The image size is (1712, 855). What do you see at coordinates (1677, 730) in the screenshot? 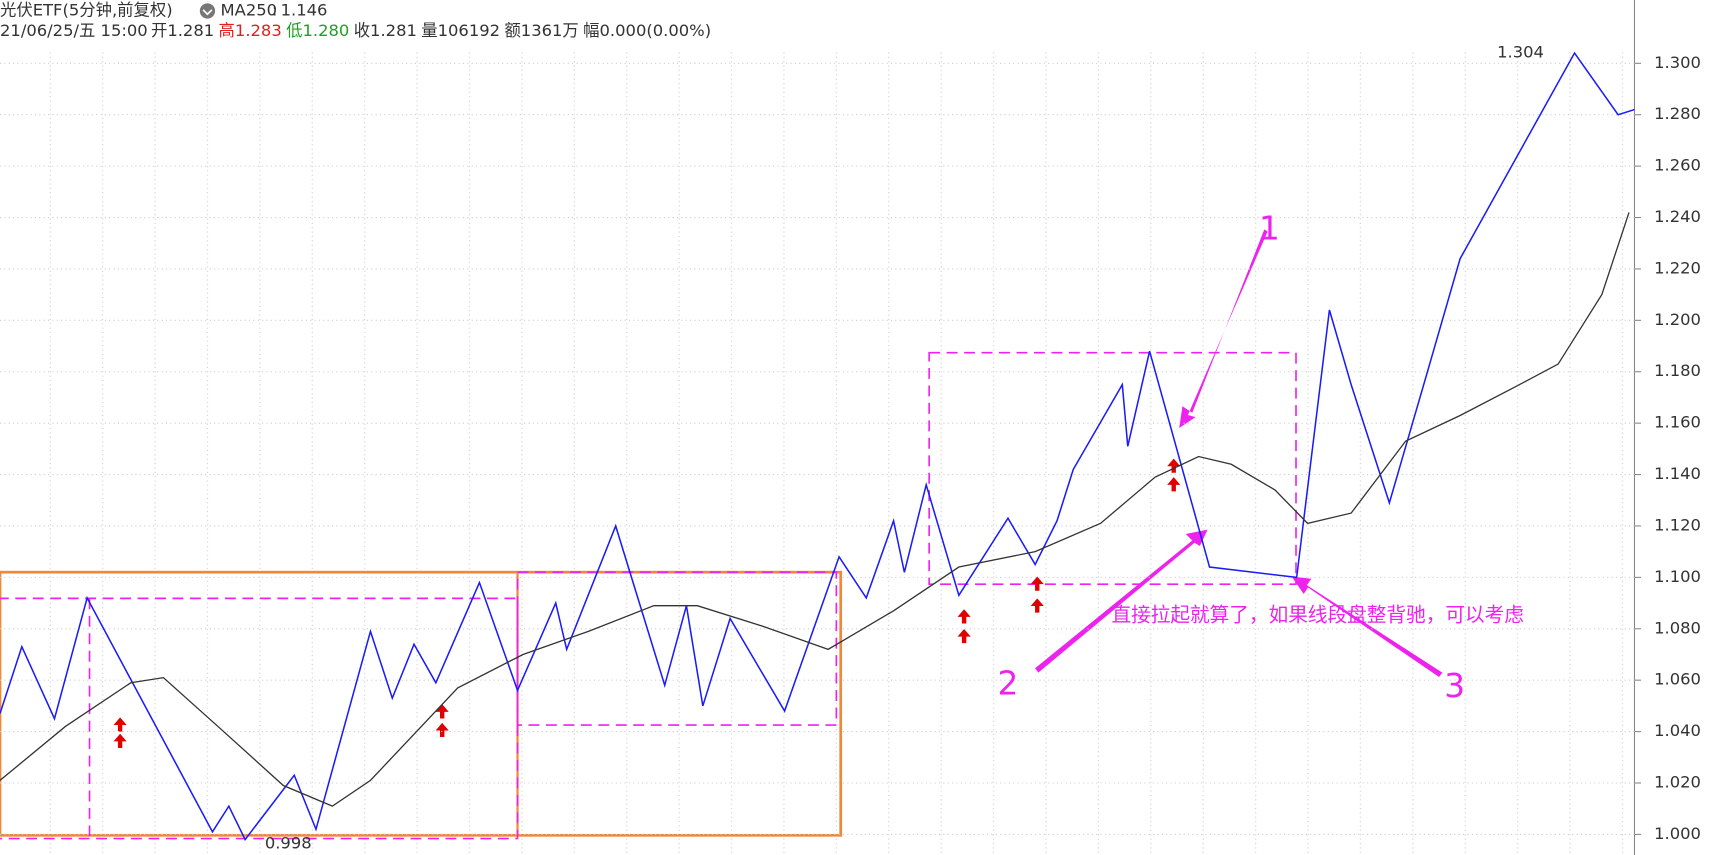
I see `y-tick-label: 1.040` at bounding box center [1677, 730].